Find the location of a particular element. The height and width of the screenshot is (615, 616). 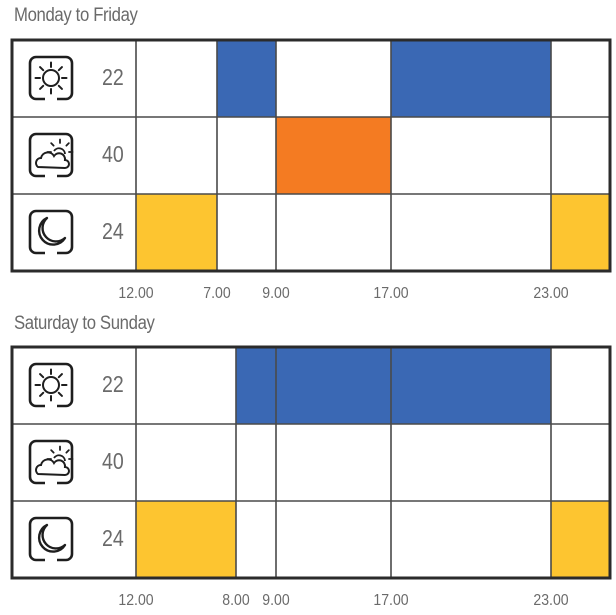

time-tick-label: 7.00 is located at coordinates (217, 293).